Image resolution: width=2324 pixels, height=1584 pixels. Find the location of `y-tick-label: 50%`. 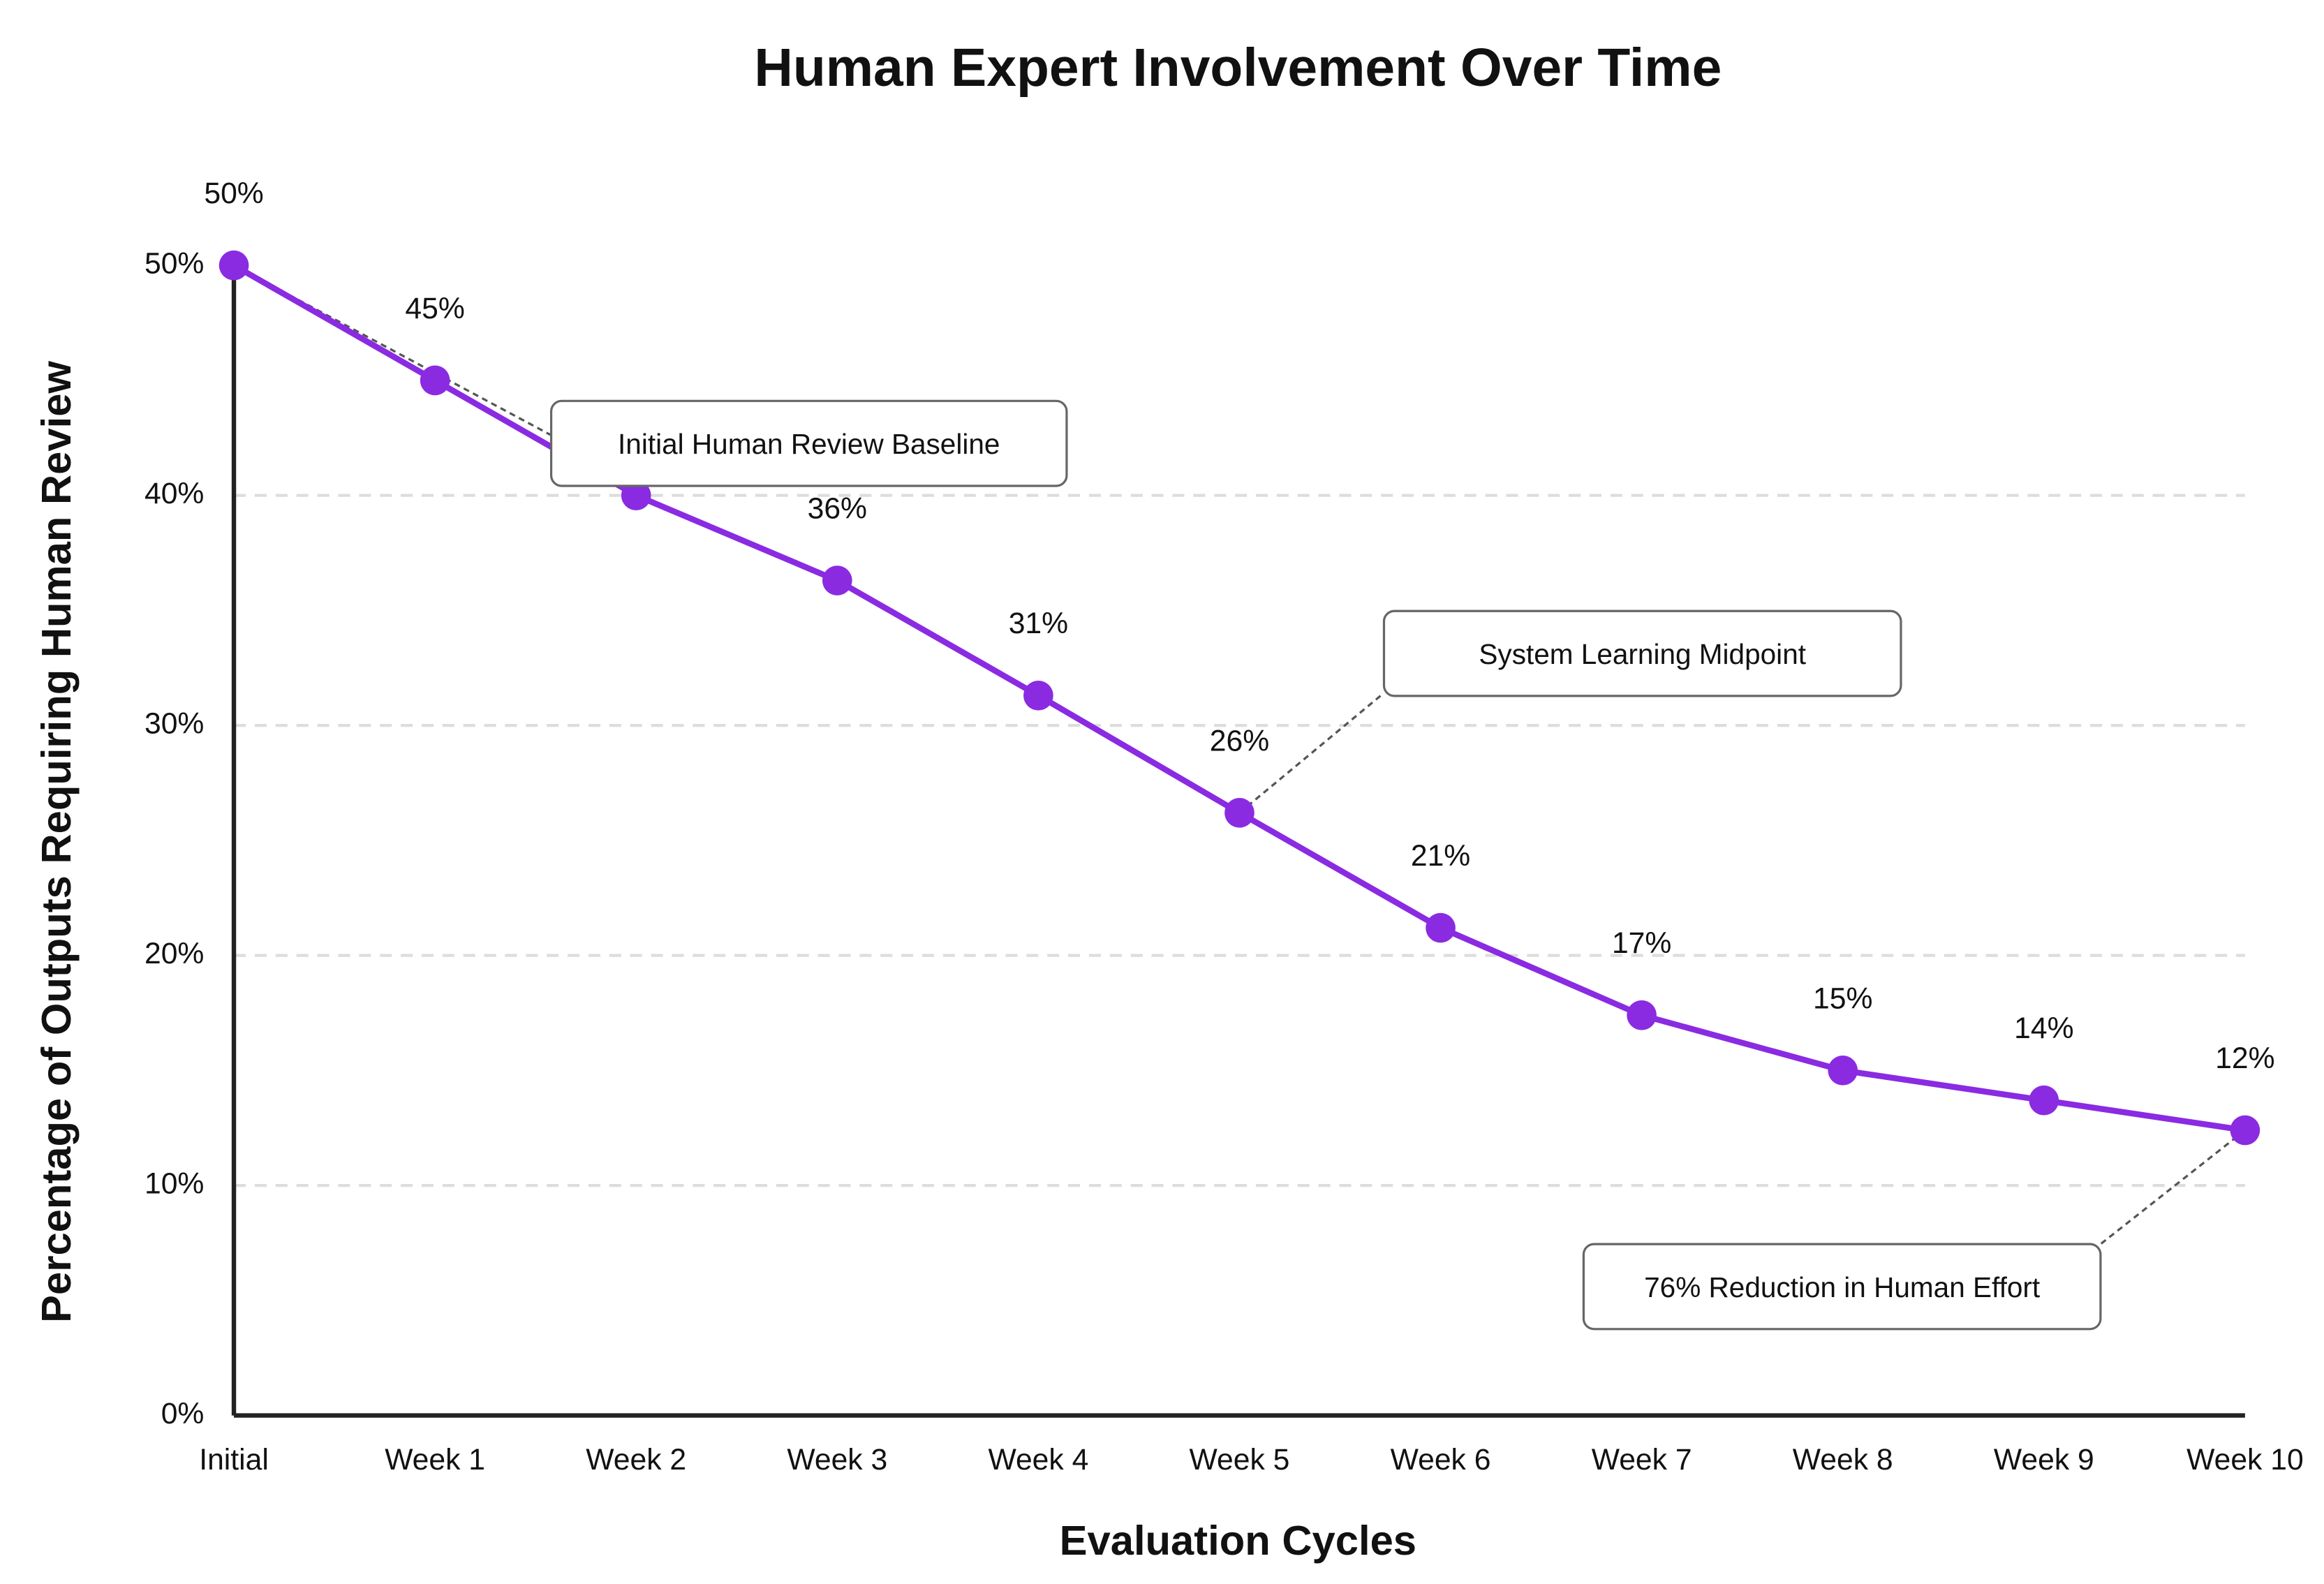

y-tick-label: 50% is located at coordinates (174, 263).